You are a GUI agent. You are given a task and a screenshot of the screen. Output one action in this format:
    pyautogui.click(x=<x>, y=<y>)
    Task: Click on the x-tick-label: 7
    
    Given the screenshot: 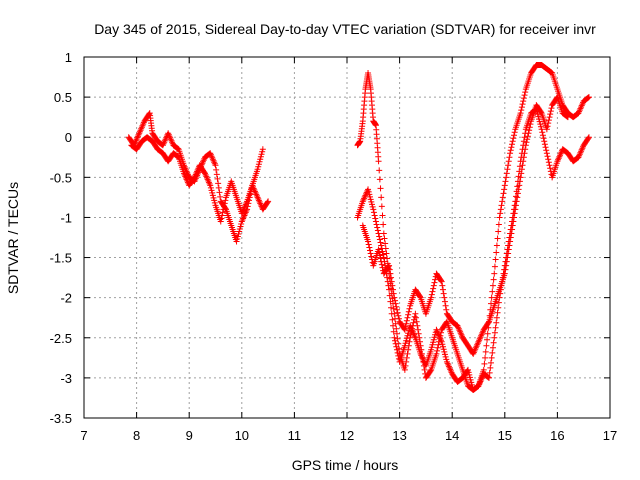 What is the action you would take?
    pyautogui.click(x=83, y=435)
    